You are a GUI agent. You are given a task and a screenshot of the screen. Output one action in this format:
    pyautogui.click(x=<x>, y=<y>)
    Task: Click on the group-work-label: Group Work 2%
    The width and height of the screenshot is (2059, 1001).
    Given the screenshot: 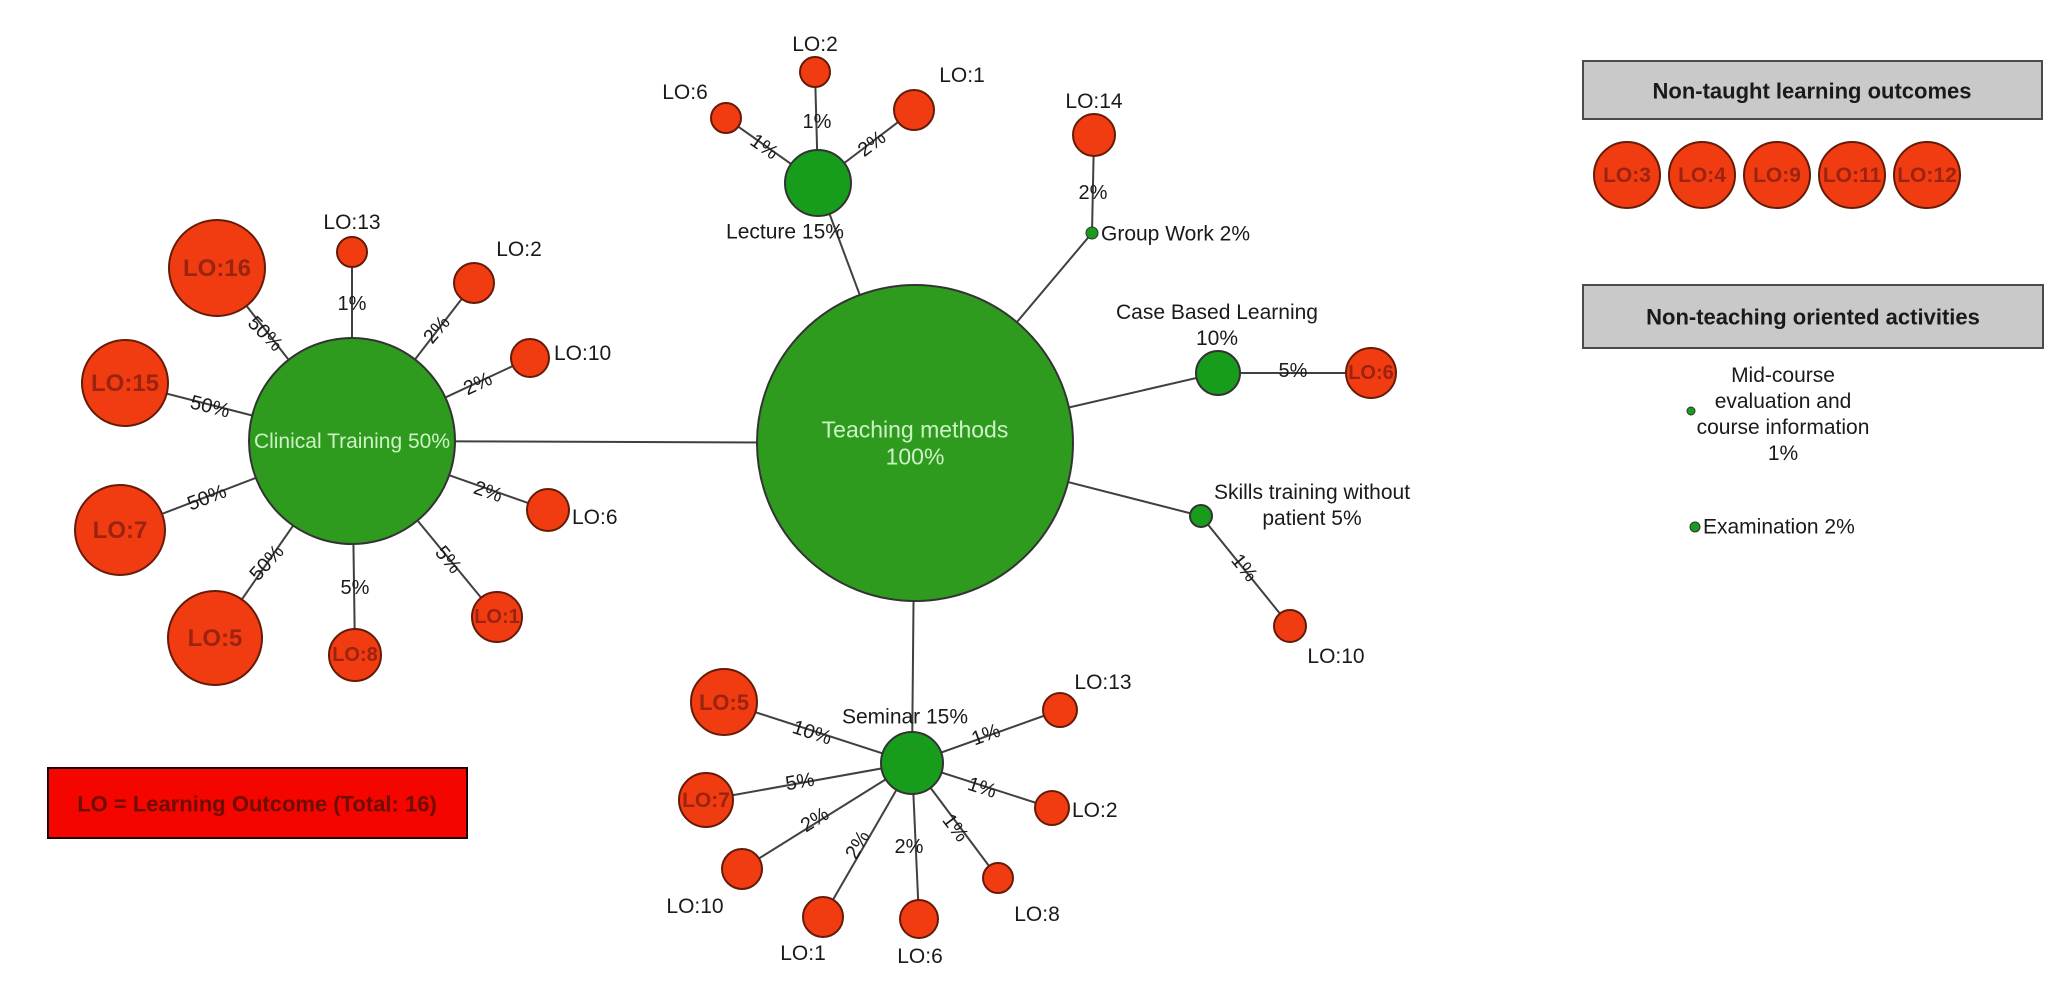 What is the action you would take?
    pyautogui.click(x=1175, y=234)
    